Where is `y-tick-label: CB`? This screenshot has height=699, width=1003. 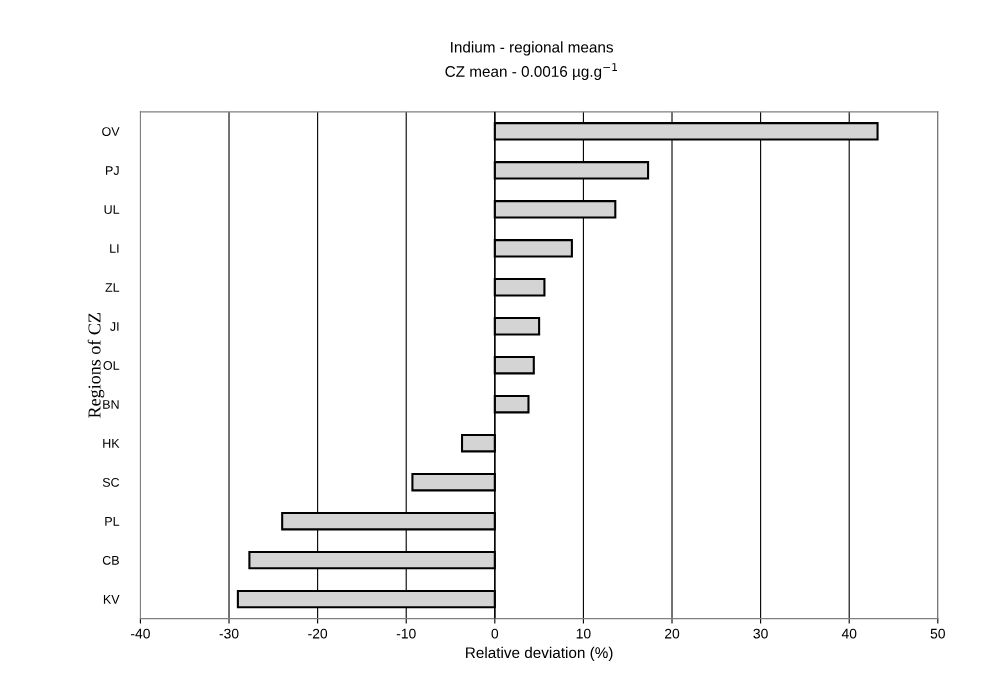
y-tick-label: CB is located at coordinates (110, 560).